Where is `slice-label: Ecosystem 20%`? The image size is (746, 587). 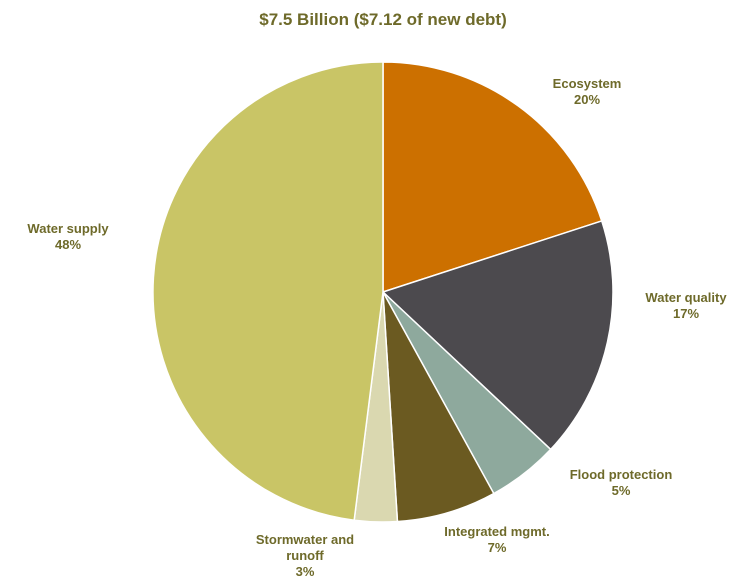
slice-label: Ecosystem 20% is located at coordinates (587, 91).